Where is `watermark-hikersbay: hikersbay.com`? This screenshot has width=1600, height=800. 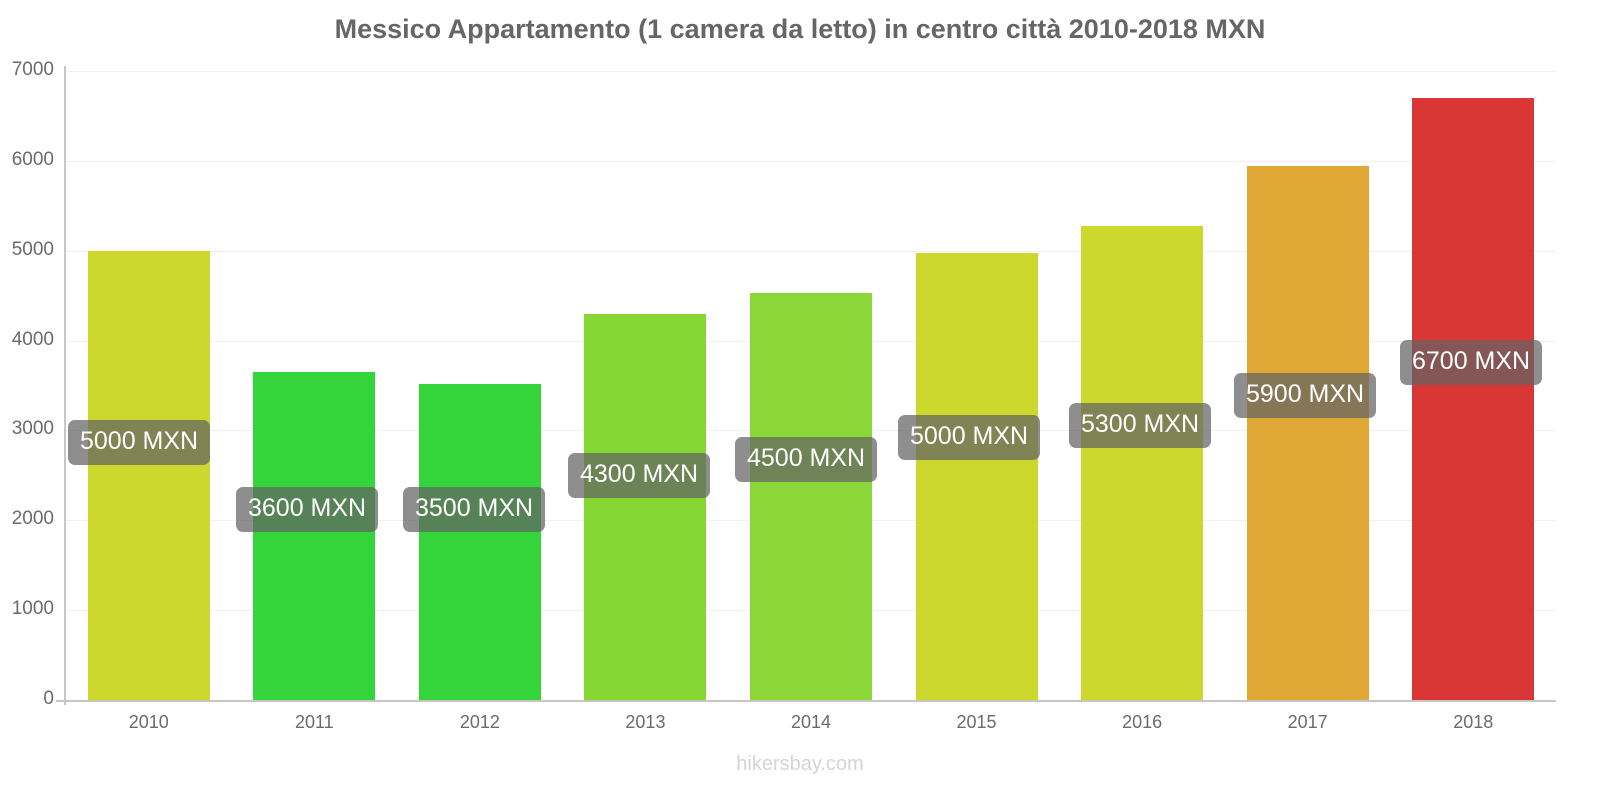
watermark-hikersbay: hikersbay.com is located at coordinates (800, 764).